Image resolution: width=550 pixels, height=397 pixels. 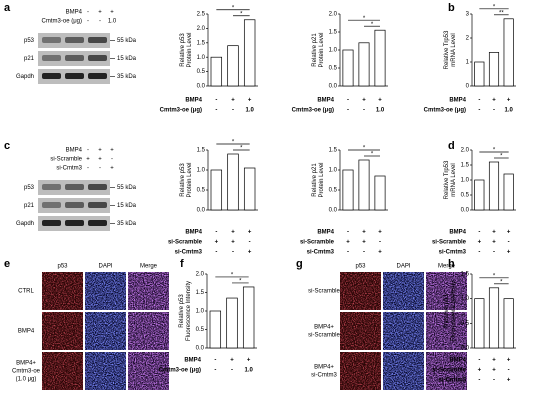 What do you see at coordinates (447, 49) in the screenshot?
I see `y-axis-label: Relative Trp53` at bounding box center [447, 49].